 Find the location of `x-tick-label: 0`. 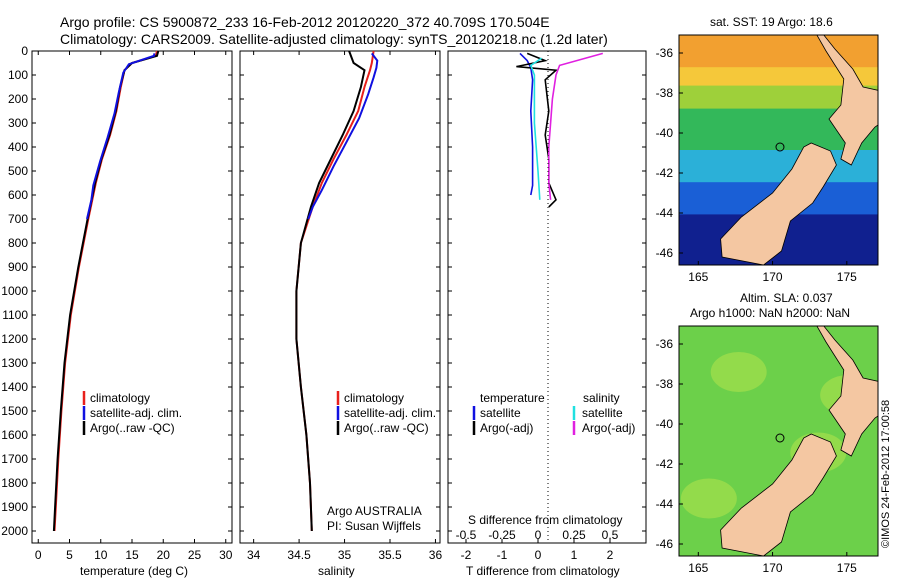

x-tick-label: 0 is located at coordinates (38, 555).